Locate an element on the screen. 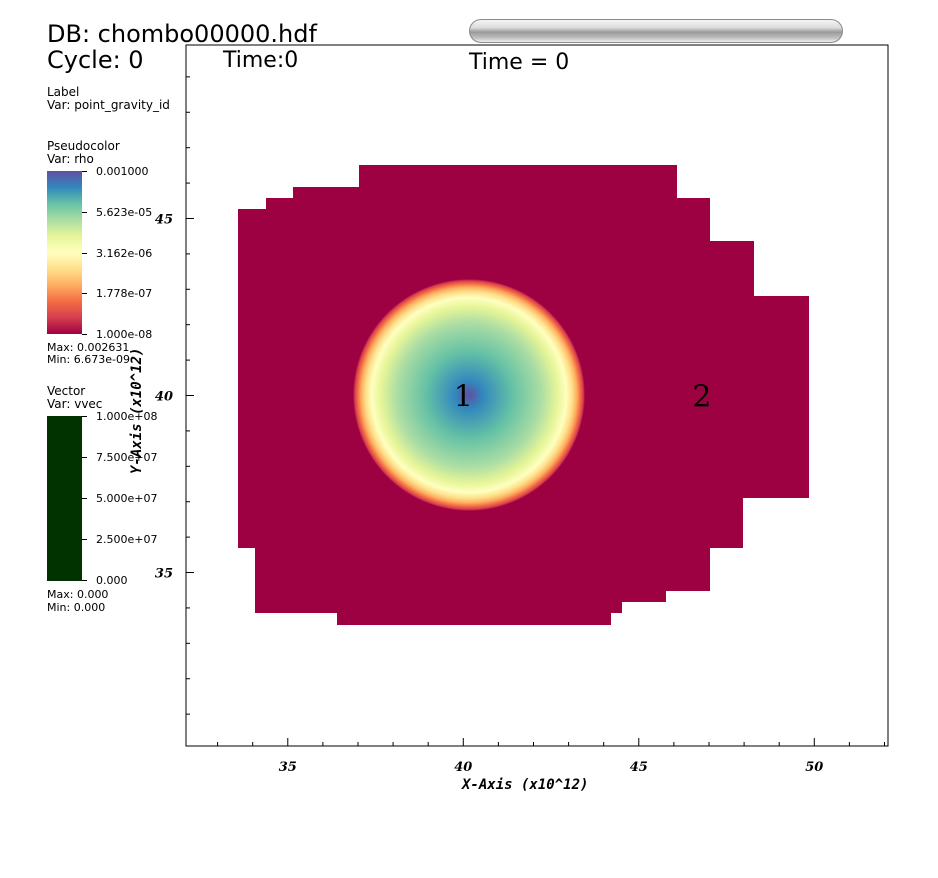 This screenshot has width=938, height=878. pc-tick-label: 1.000e-08 is located at coordinates (124, 334).